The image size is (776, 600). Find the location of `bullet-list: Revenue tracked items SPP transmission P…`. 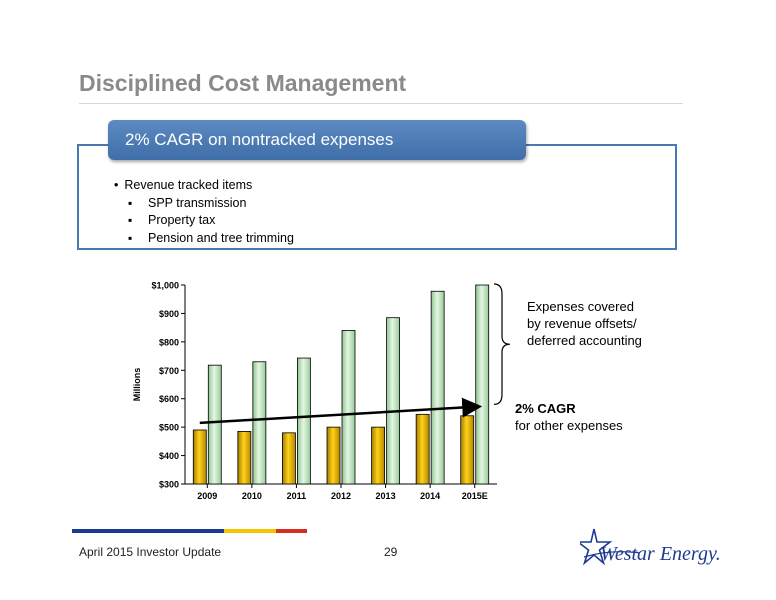

bullet-list: Revenue tracked items SPP transmission P… is located at coordinates (204, 212).